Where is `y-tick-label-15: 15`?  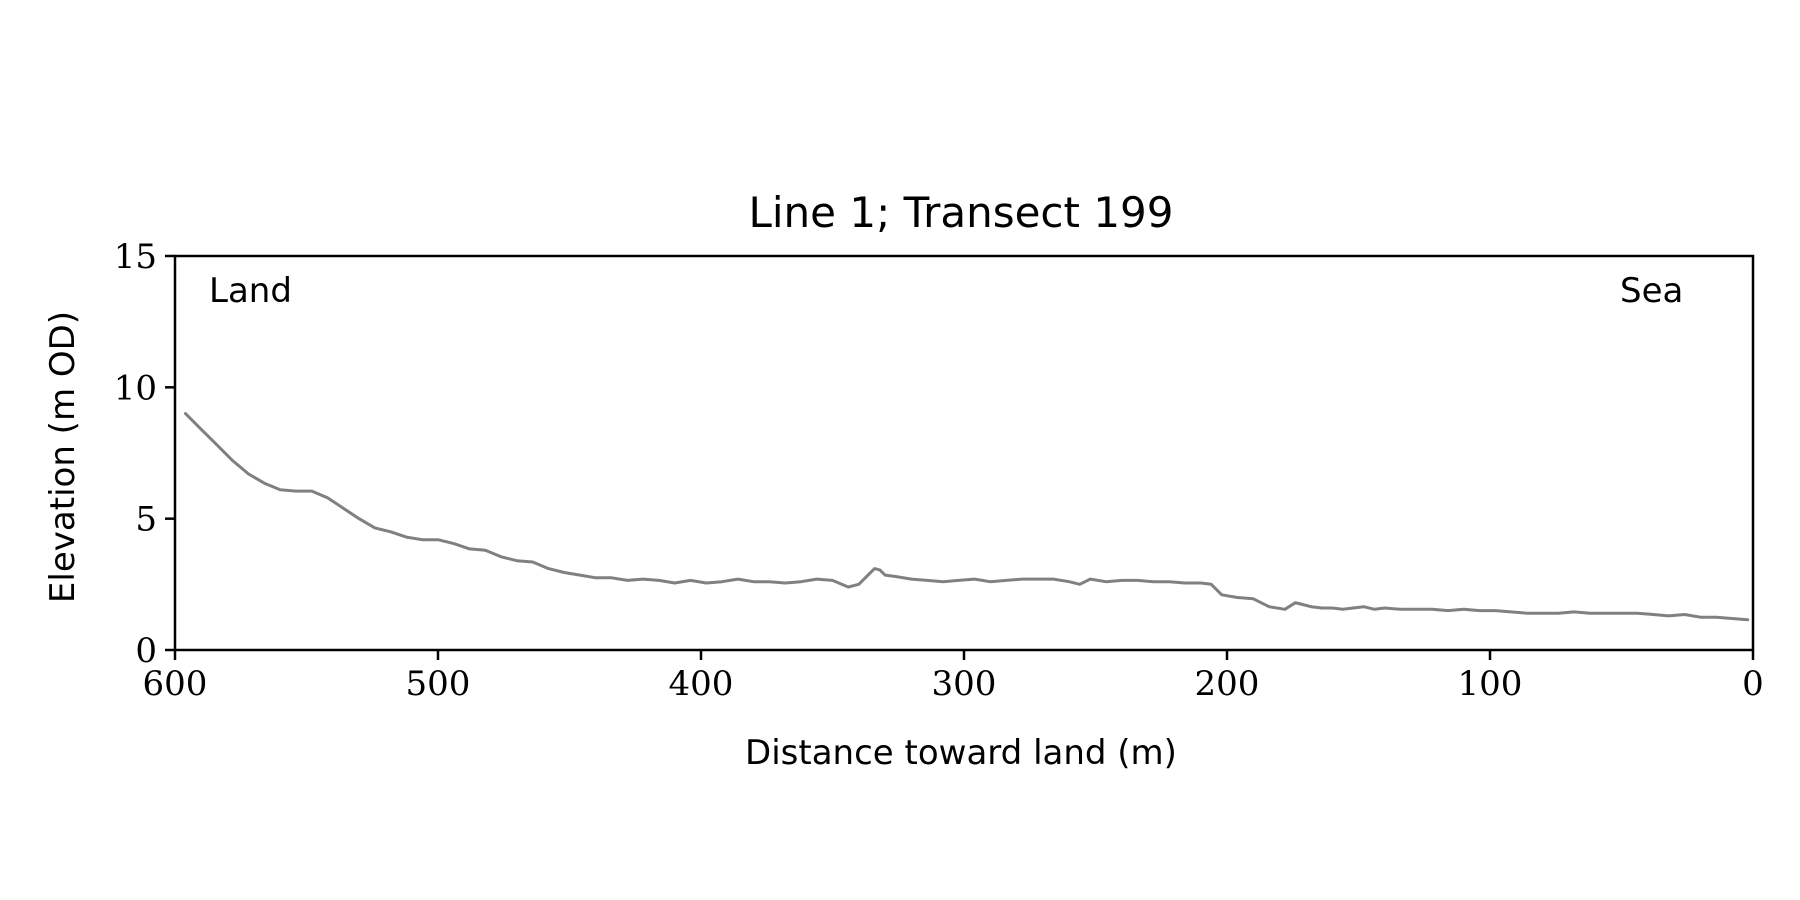 y-tick-label-15: 15 is located at coordinates (135, 257).